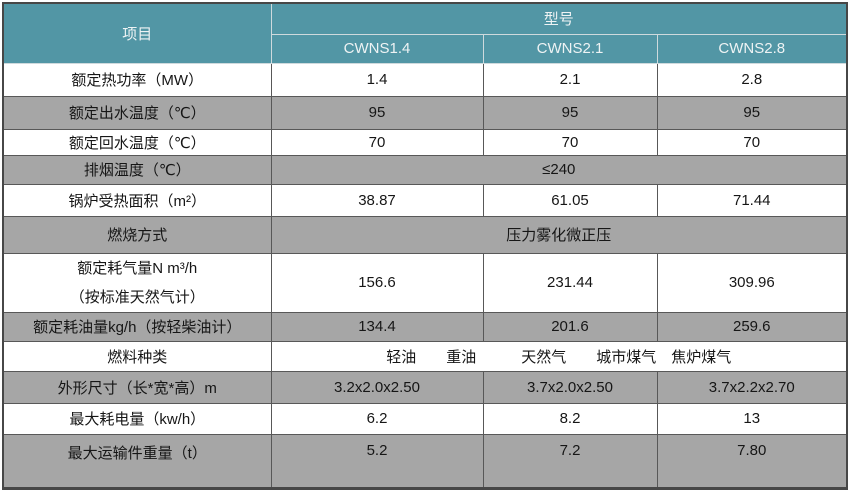  Describe the element at coordinates (377, 418) in the screenshot. I see `value-cell: 6.2` at that location.